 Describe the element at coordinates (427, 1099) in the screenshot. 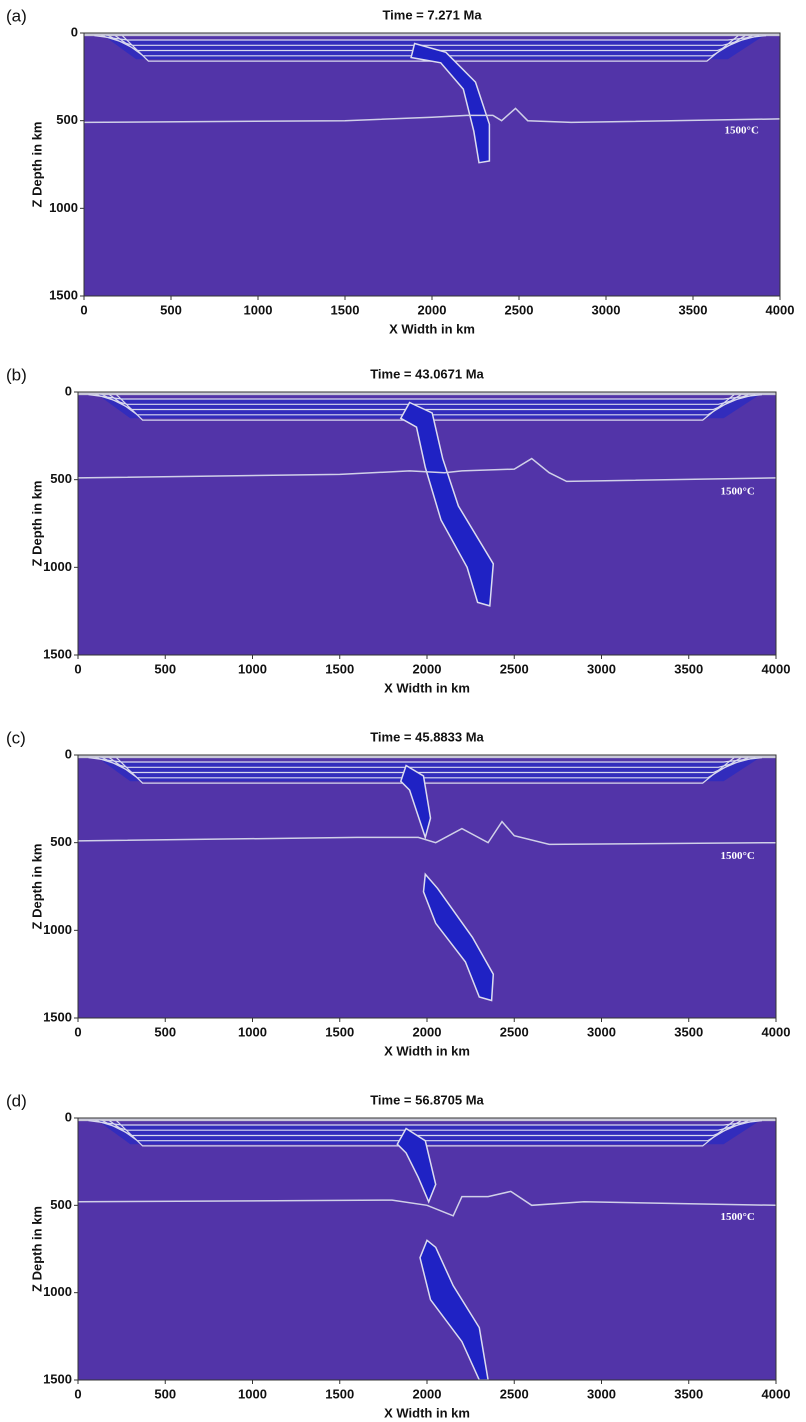

I see `chart-title: Time = 56.8705 Ma` at that location.